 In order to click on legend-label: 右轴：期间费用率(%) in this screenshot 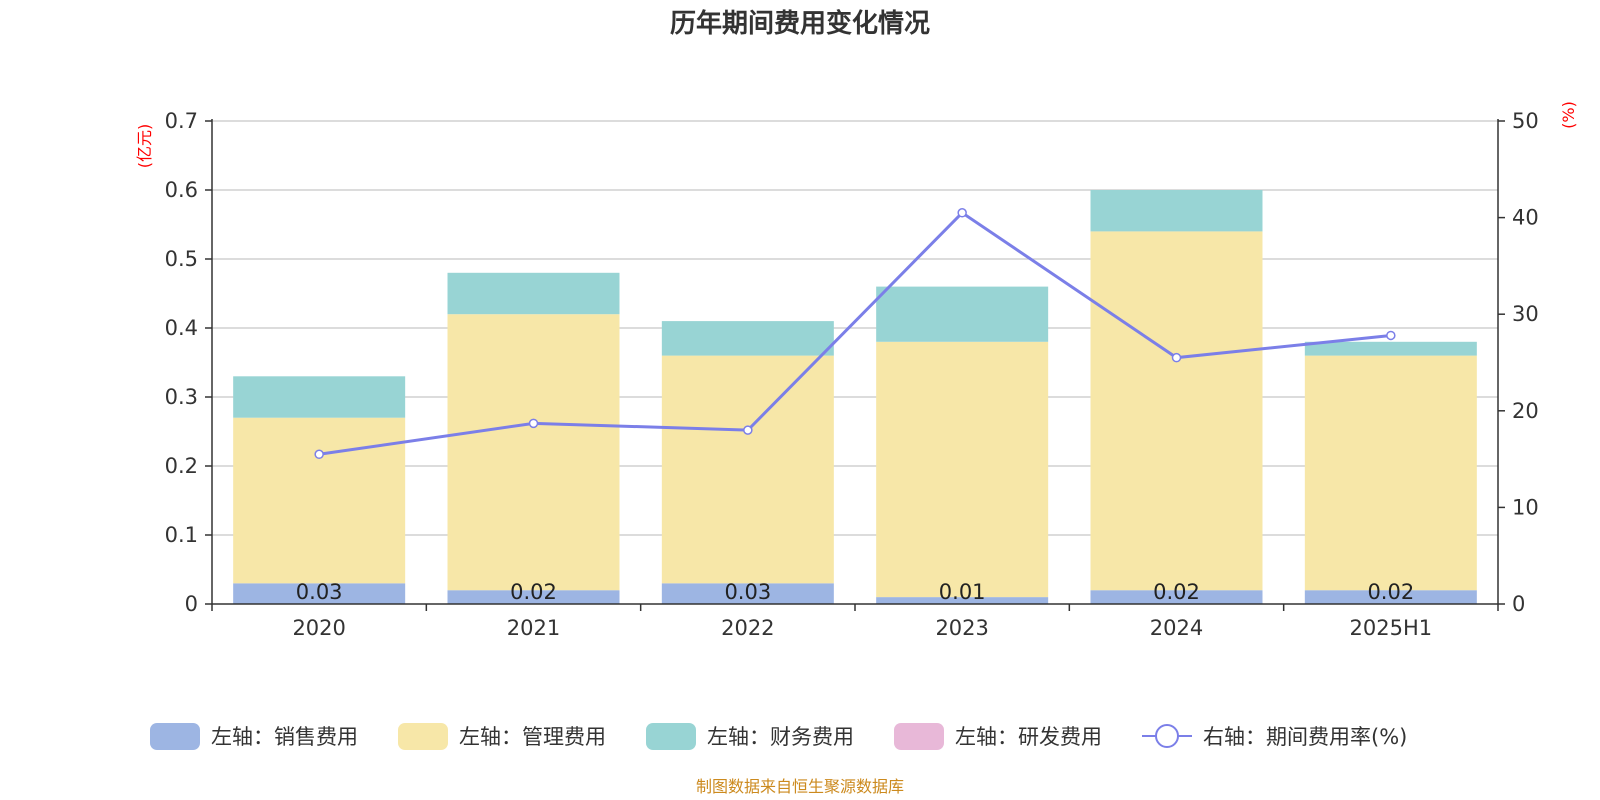, I will do `click(1305, 737)`.